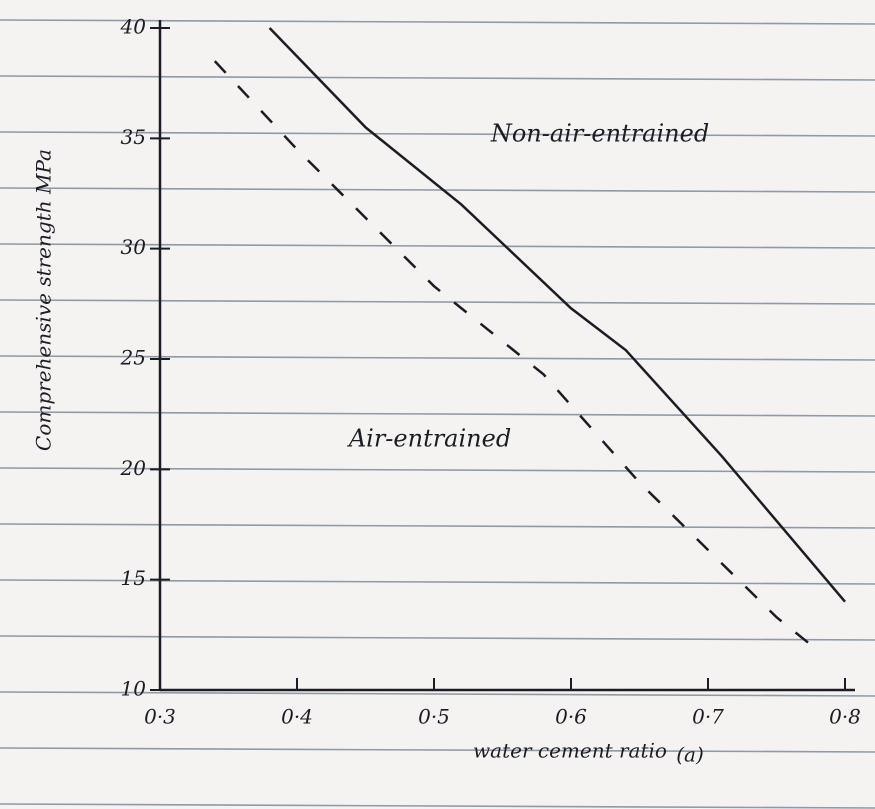 This screenshot has width=875, height=809. I want to click on x-axis-label: water cement ratio, so click(570, 751).